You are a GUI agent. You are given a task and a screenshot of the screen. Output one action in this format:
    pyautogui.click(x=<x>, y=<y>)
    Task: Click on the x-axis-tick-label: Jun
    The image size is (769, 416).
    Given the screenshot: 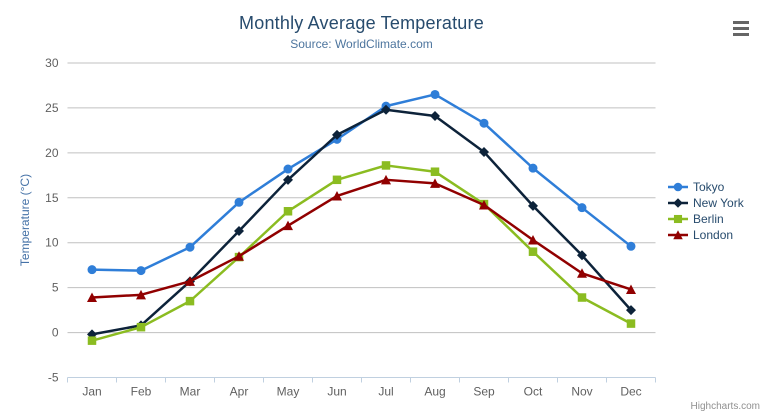 What is the action you would take?
    pyautogui.click(x=336, y=392)
    